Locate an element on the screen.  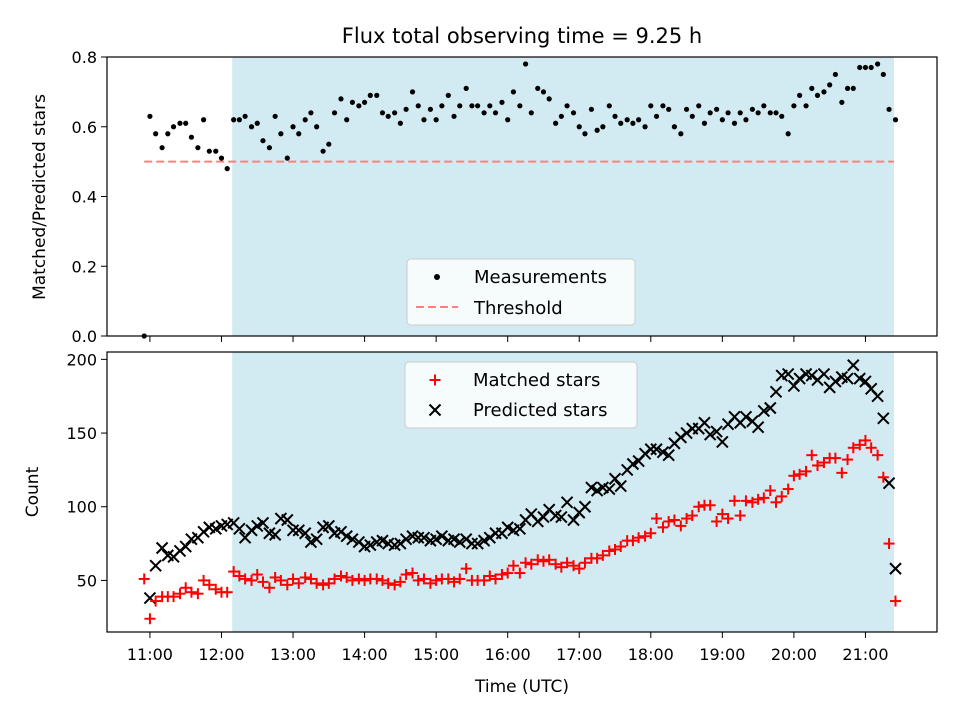
count-xtick-label: 18:00 is located at coordinates (651, 654).